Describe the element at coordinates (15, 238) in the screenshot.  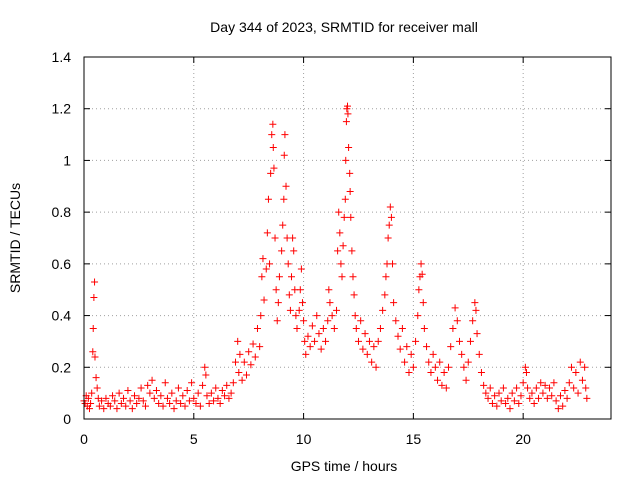
I see `y-axis-label: SRMTID / TECUs` at that location.